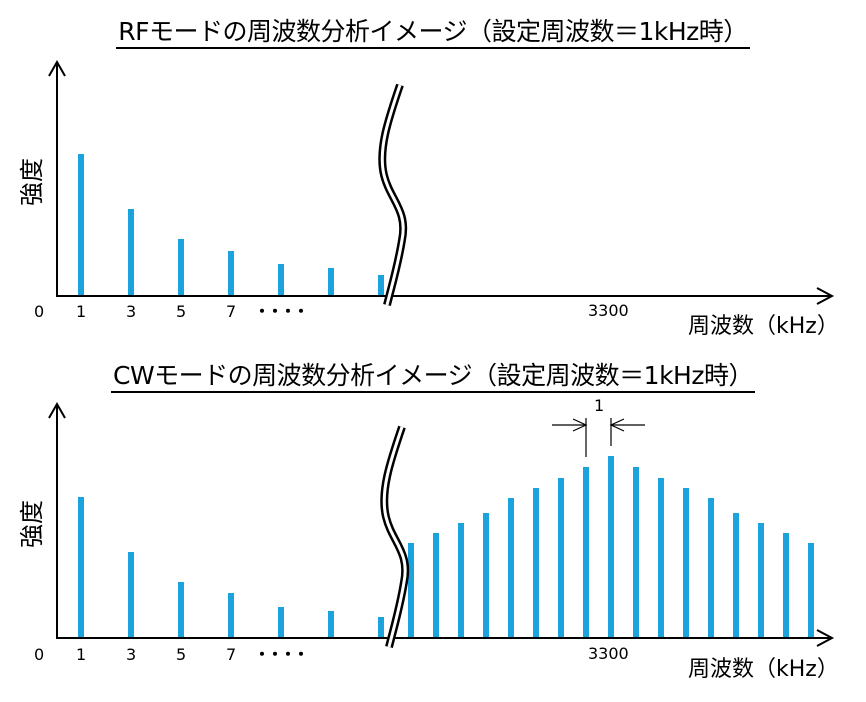 This screenshot has width=866, height=702. I want to click on rf-tick-1: 1, so click(81, 311).